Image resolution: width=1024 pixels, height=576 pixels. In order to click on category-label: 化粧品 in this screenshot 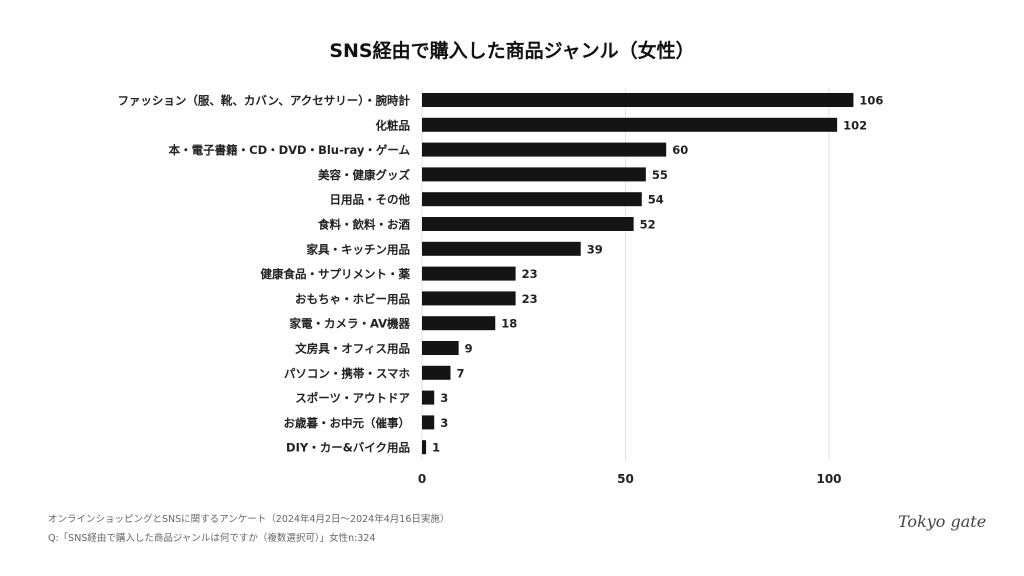, I will do `click(393, 125)`.